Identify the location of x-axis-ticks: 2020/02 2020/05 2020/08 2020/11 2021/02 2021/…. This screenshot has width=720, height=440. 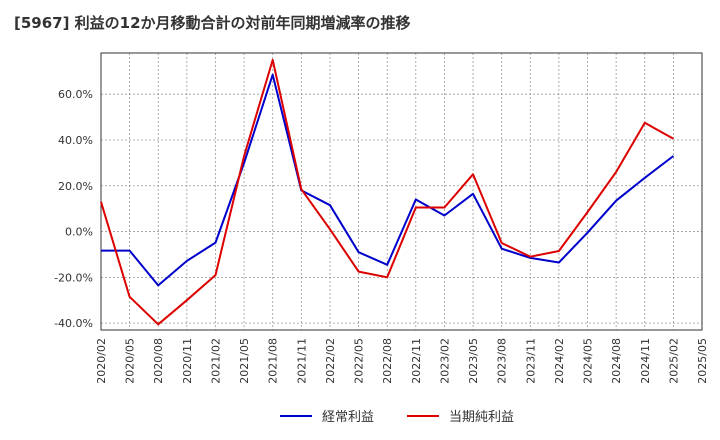
(402, 361).